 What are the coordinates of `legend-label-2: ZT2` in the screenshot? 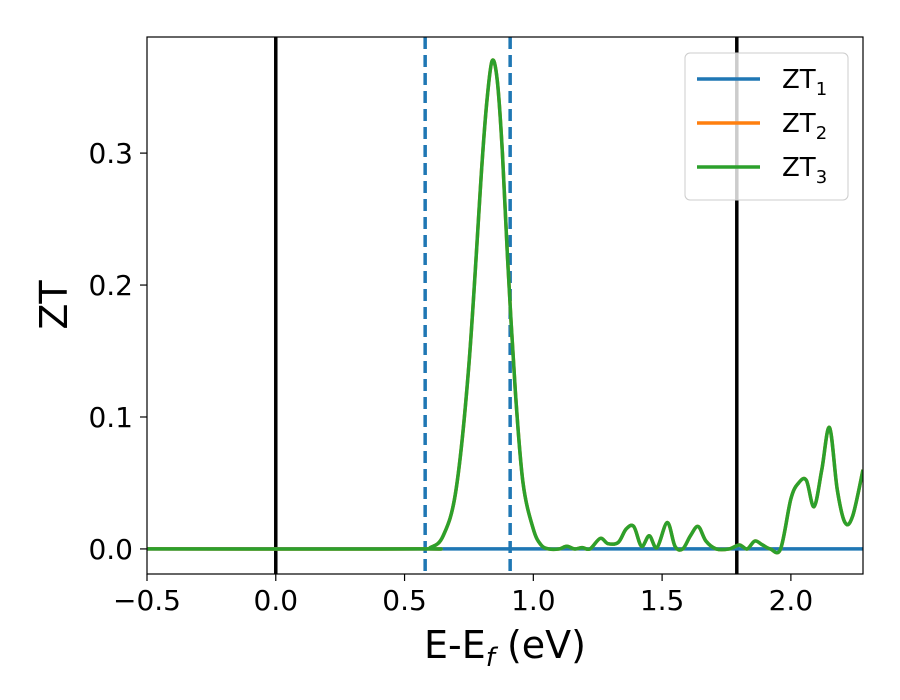 It's located at (804, 126).